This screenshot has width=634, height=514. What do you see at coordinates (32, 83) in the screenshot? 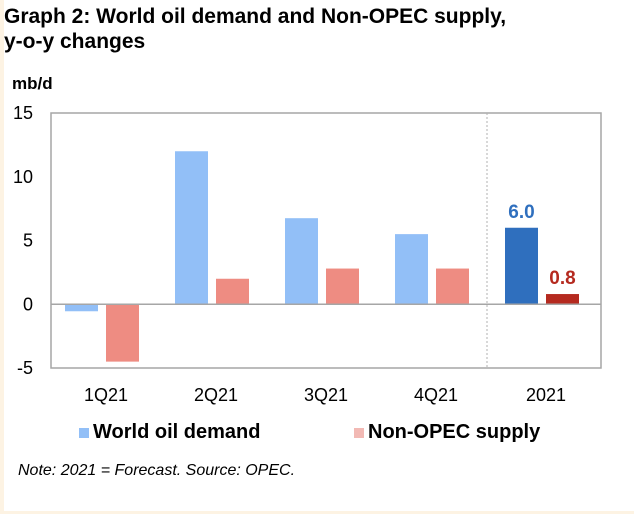
I see `y-axis-unit: mb/d` at bounding box center [32, 83].